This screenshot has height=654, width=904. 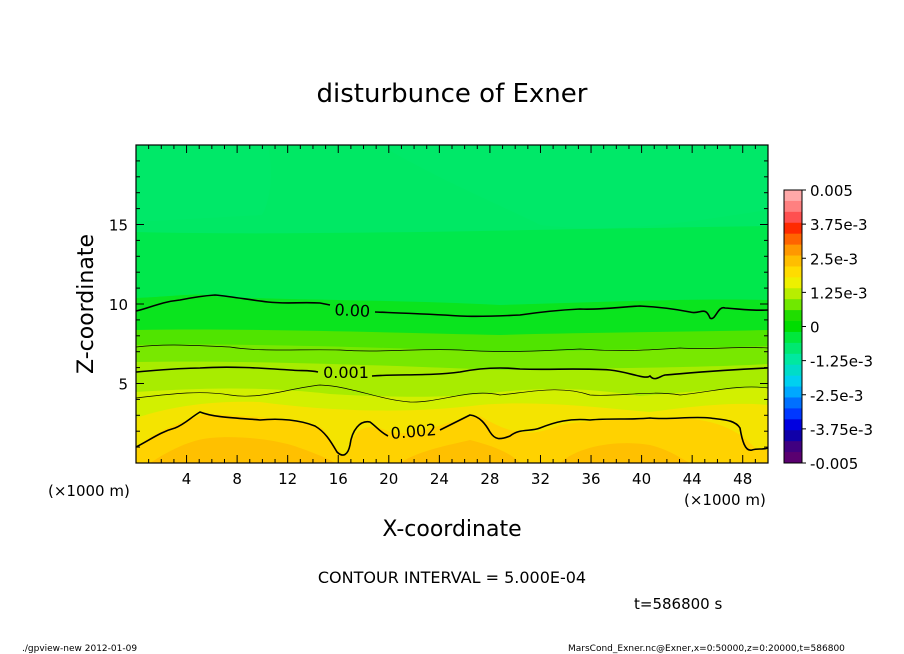 I want to click on y-tick-label: 5, so click(x=123, y=385).